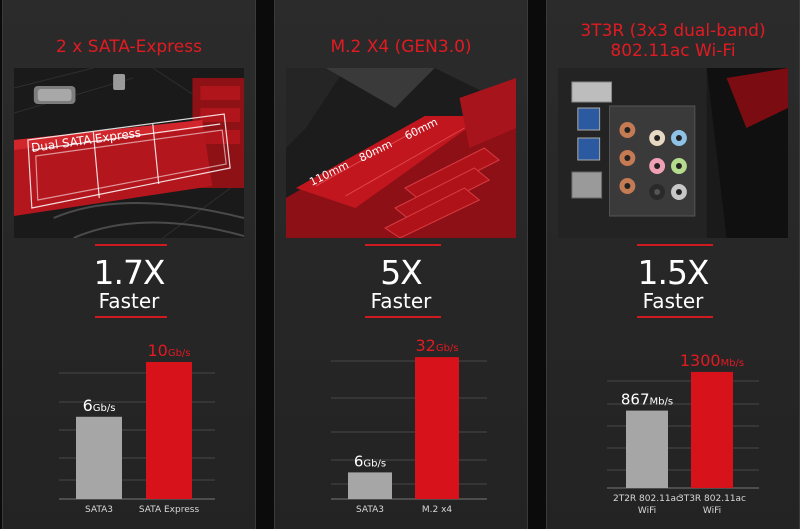 The height and width of the screenshot is (529, 800). What do you see at coordinates (129, 153) in the screenshot?
I see `sata-express-photo: Dual SATA Express` at bounding box center [129, 153].